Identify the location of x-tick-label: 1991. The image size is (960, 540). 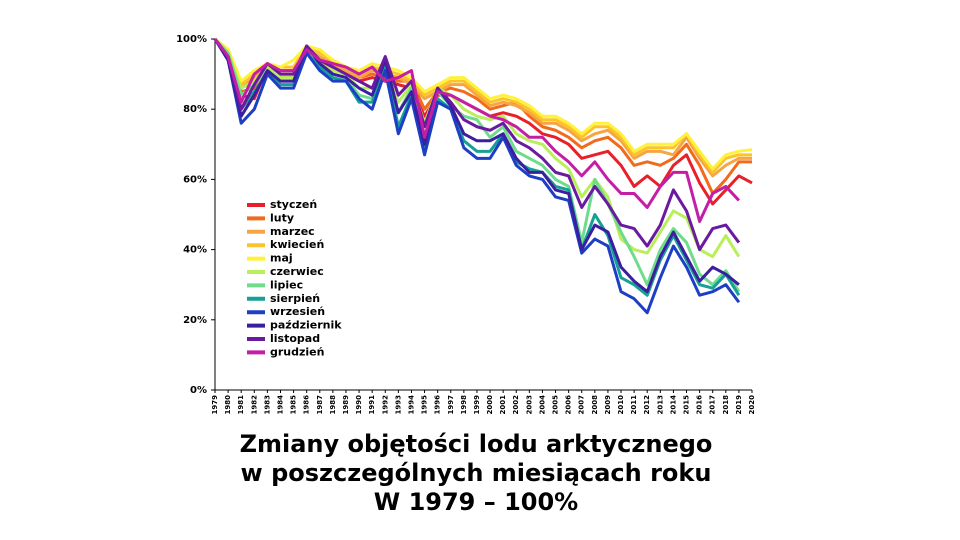
(372, 405).